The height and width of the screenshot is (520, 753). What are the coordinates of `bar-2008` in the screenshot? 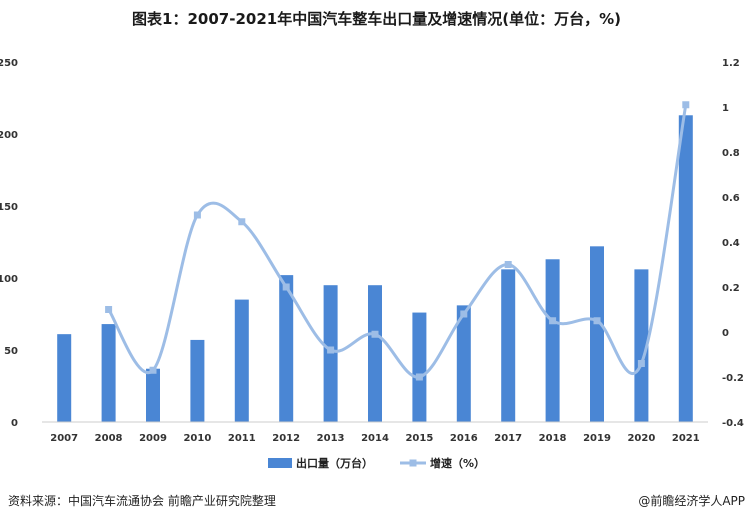 It's located at (108, 373).